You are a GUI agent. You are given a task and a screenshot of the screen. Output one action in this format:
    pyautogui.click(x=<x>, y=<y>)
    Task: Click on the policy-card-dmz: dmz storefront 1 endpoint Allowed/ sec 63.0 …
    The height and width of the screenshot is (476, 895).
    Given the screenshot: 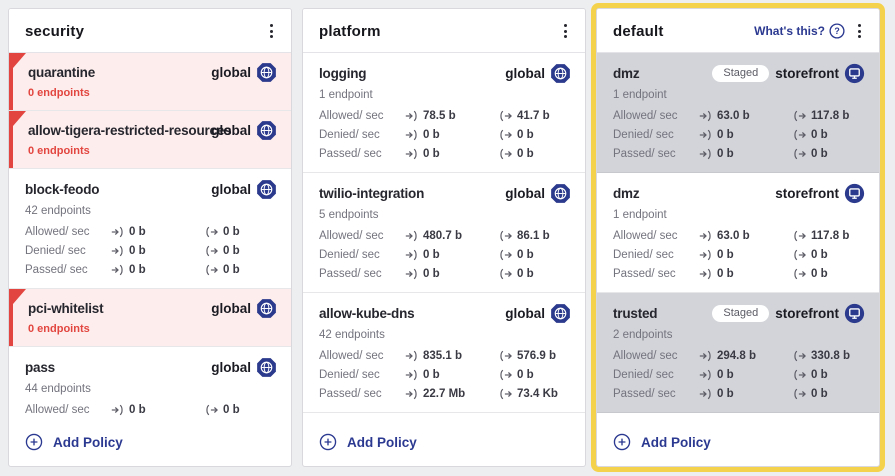 What is the action you would take?
    pyautogui.click(x=738, y=233)
    